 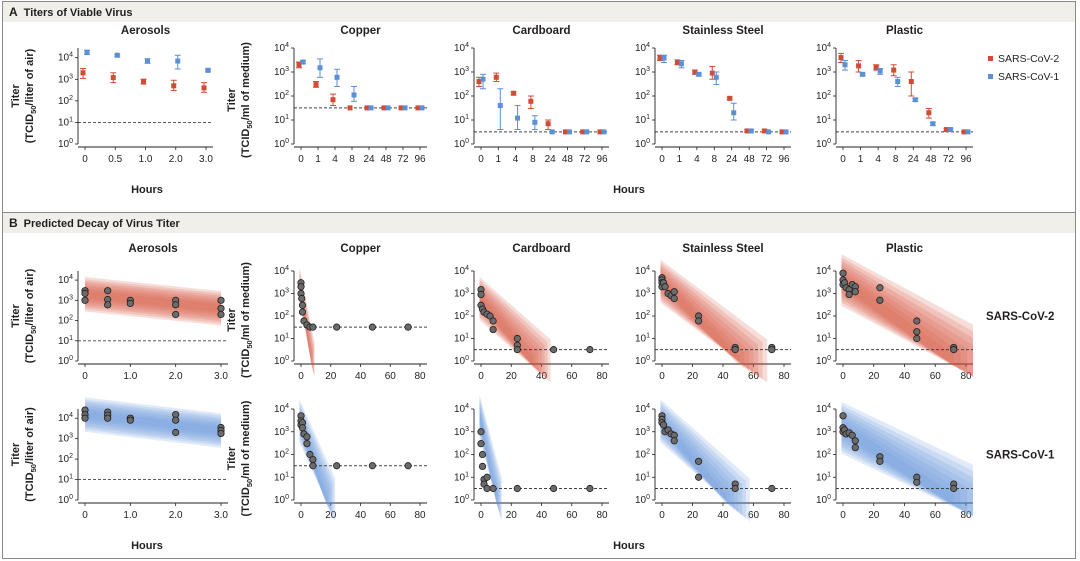 I want to click on section-a-header: A Titers of Viable Virus, so click(x=539, y=12).